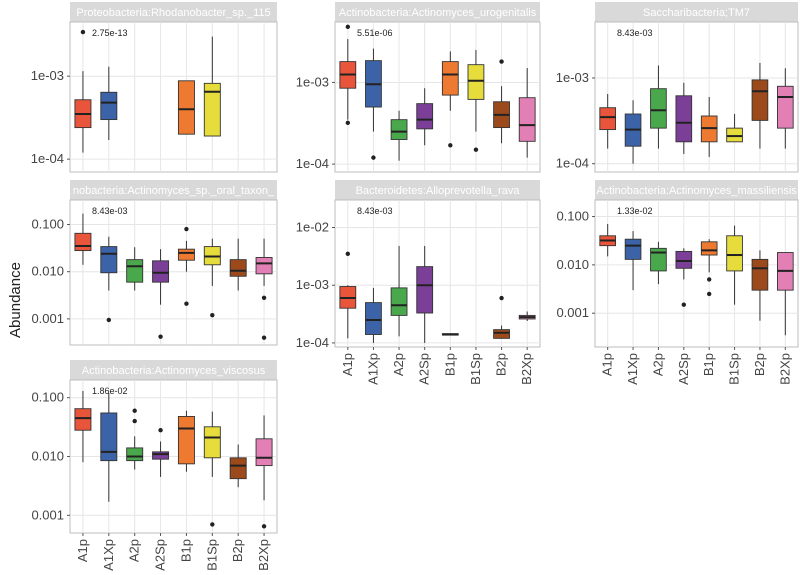 This screenshot has width=800, height=575. Describe the element at coordinates (15, 300) in the screenshot. I see `y-axis-label: Abundance` at that location.